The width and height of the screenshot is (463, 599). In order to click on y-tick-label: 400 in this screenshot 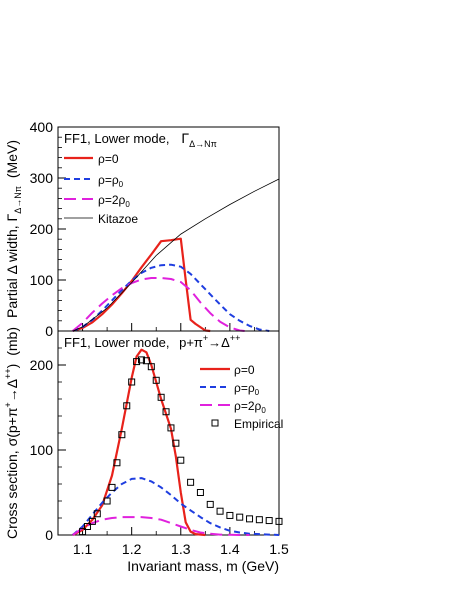, I will do `click(42, 127)`.